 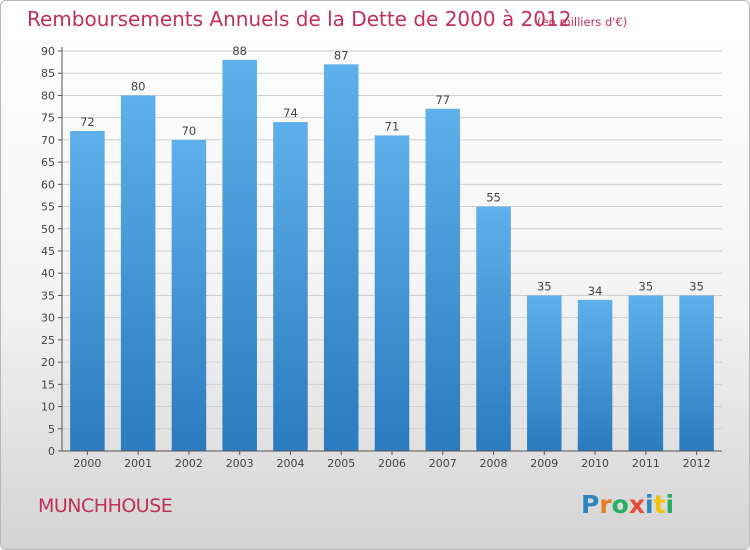 I want to click on y-tick-label: 90, so click(x=48, y=51).